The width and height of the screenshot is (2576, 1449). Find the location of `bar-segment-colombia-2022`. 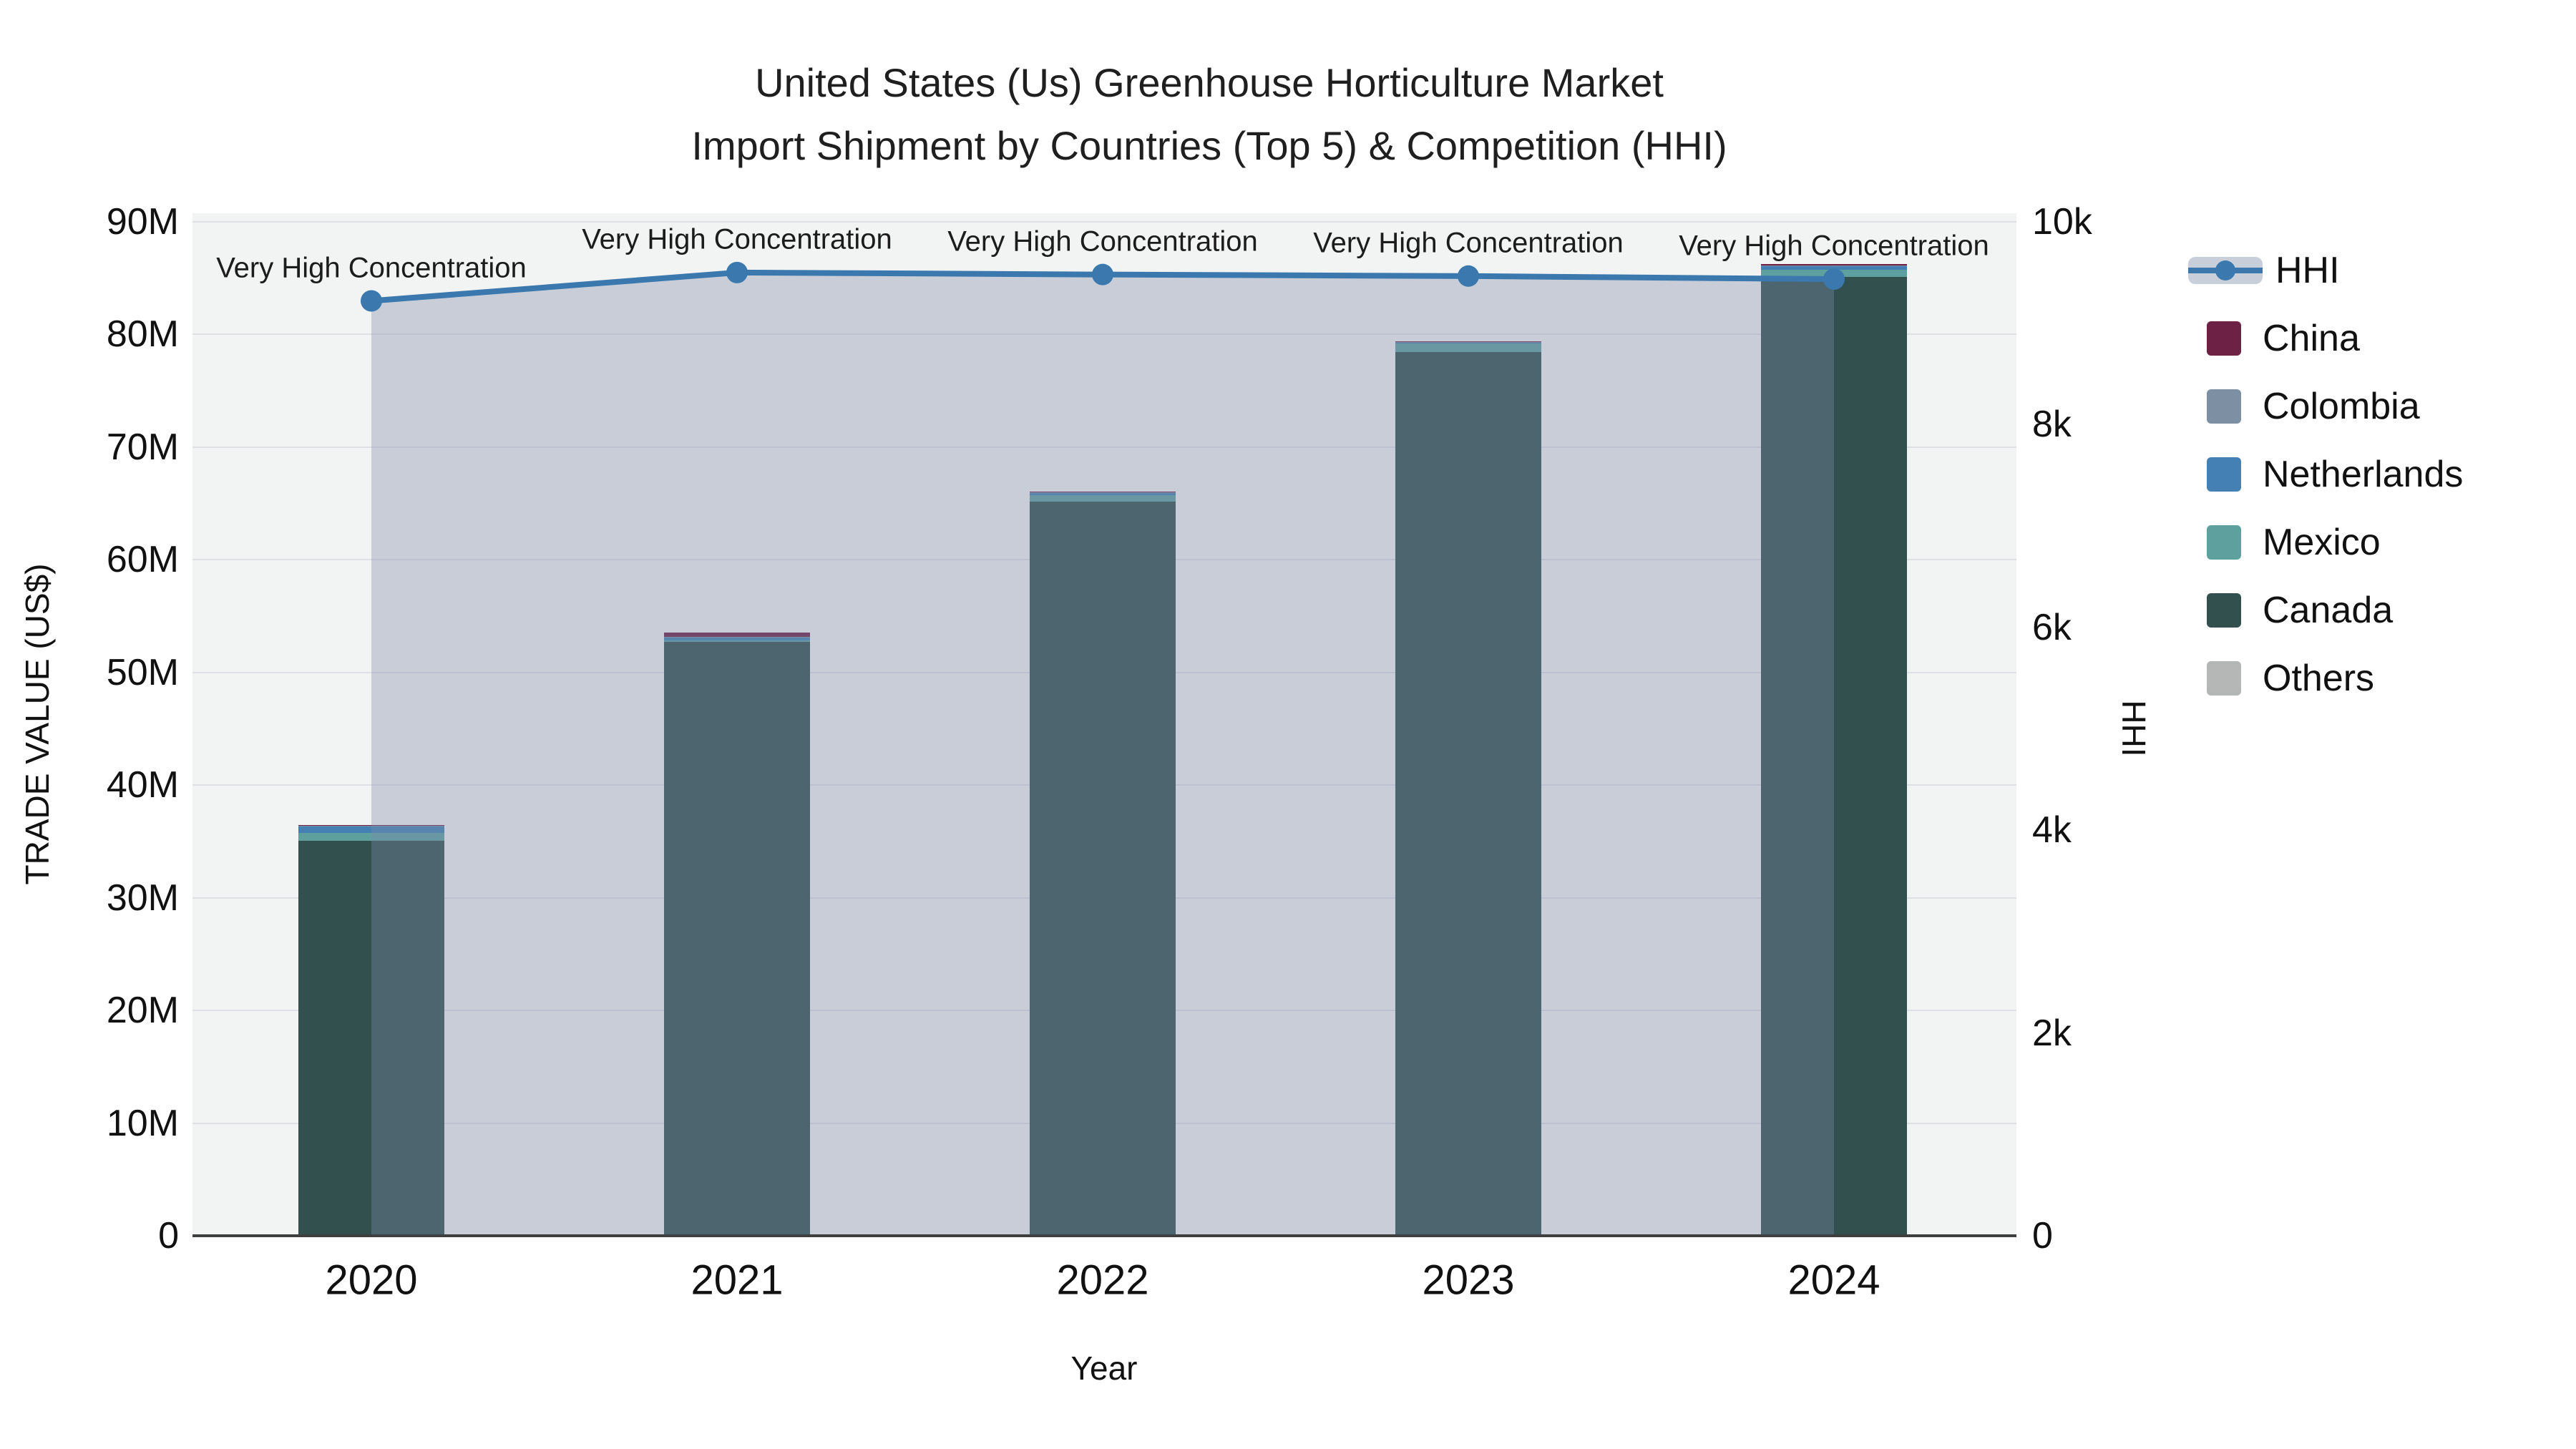

bar-segment-colombia-2022 is located at coordinates (1103, 493).